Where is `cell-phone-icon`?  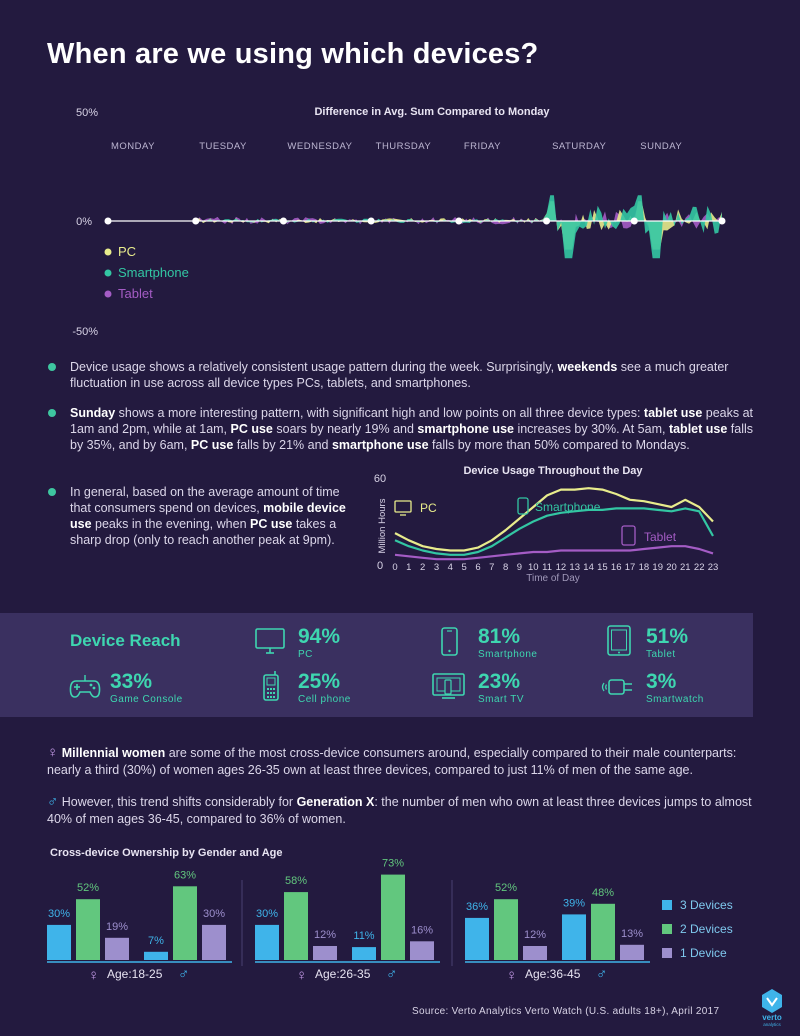 cell-phone-icon is located at coordinates (271, 686).